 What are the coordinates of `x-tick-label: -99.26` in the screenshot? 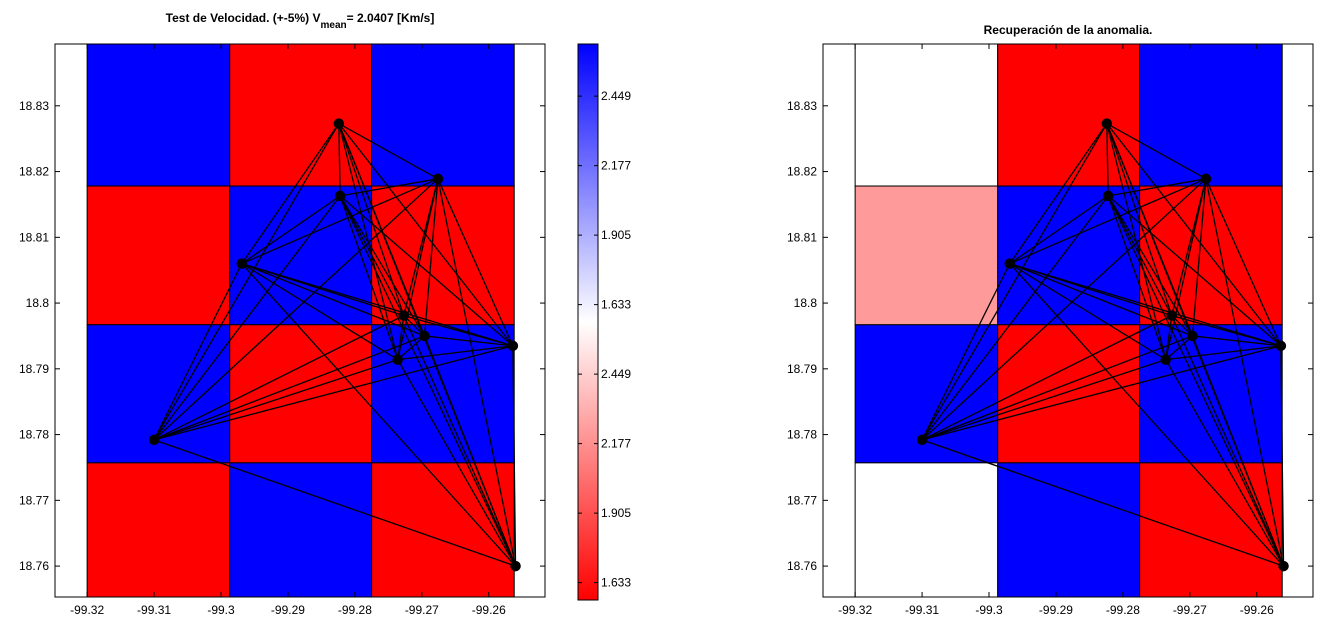 It's located at (1257, 610).